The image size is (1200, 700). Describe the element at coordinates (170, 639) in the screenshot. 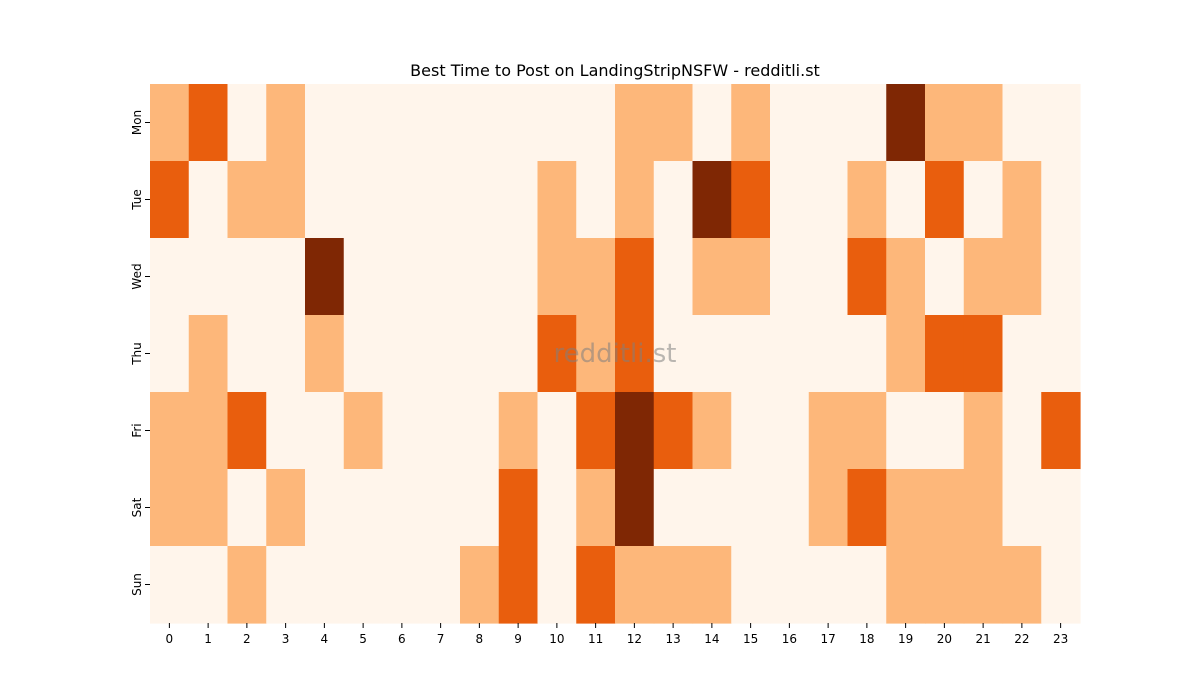

I see `x-tick-label: 0` at that location.